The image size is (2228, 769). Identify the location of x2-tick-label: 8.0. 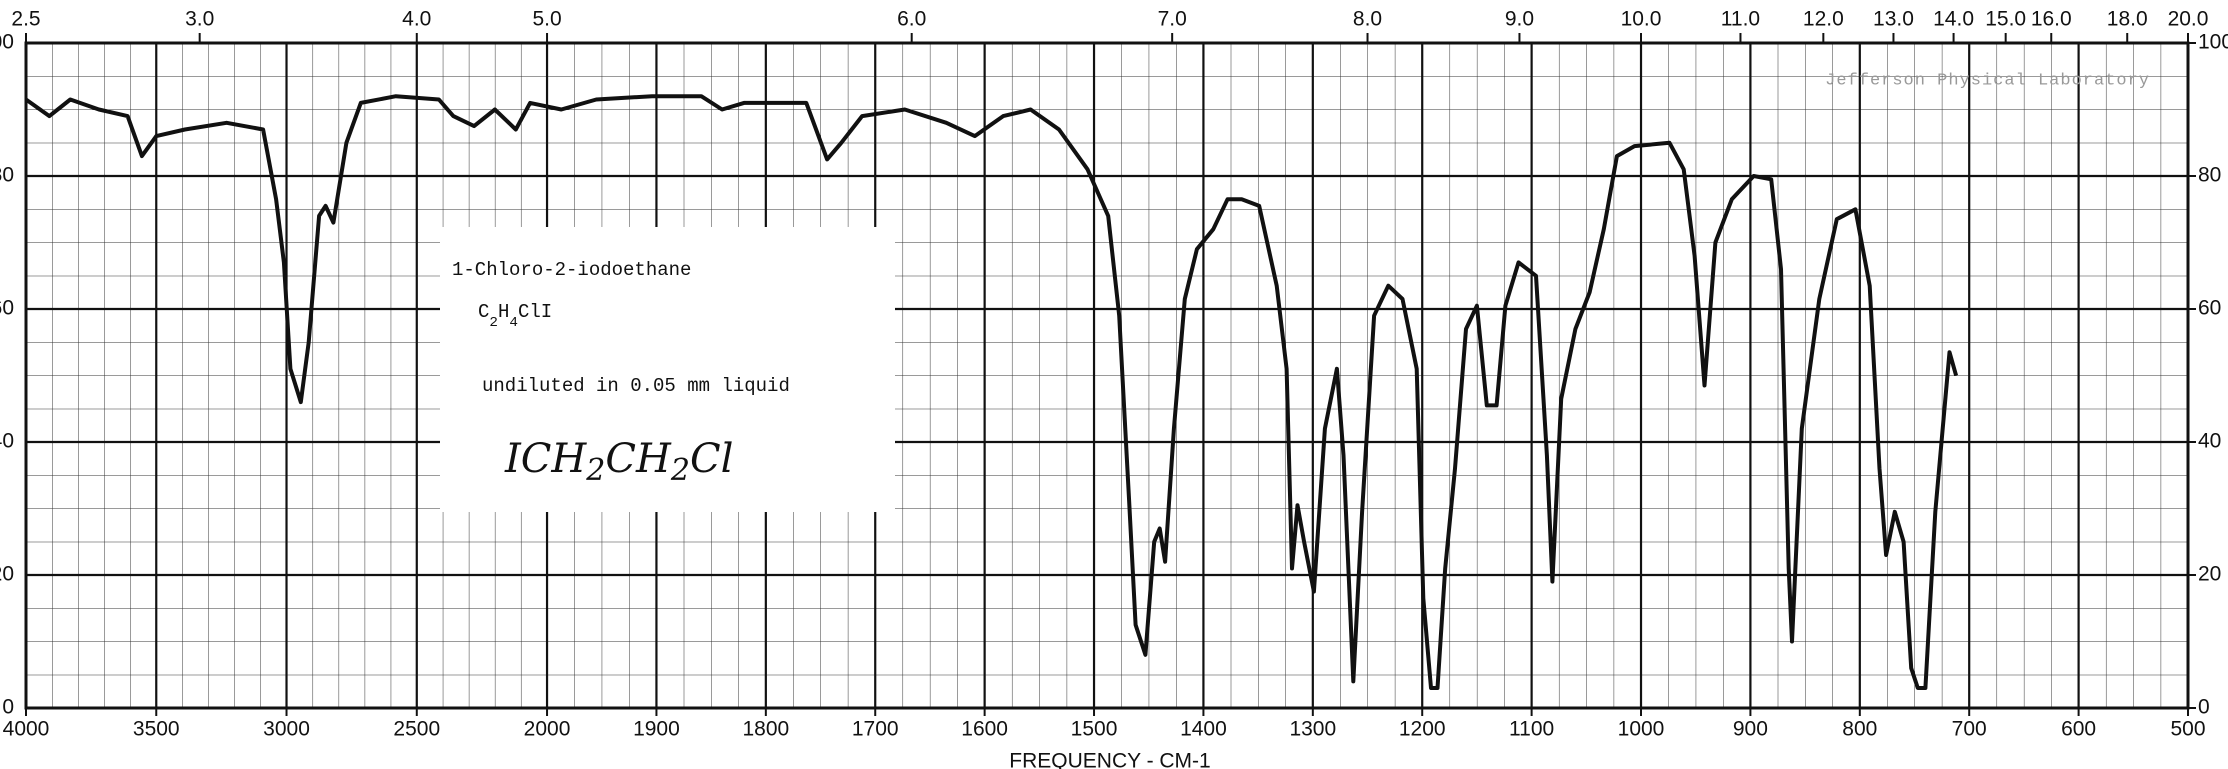
(1367, 19).